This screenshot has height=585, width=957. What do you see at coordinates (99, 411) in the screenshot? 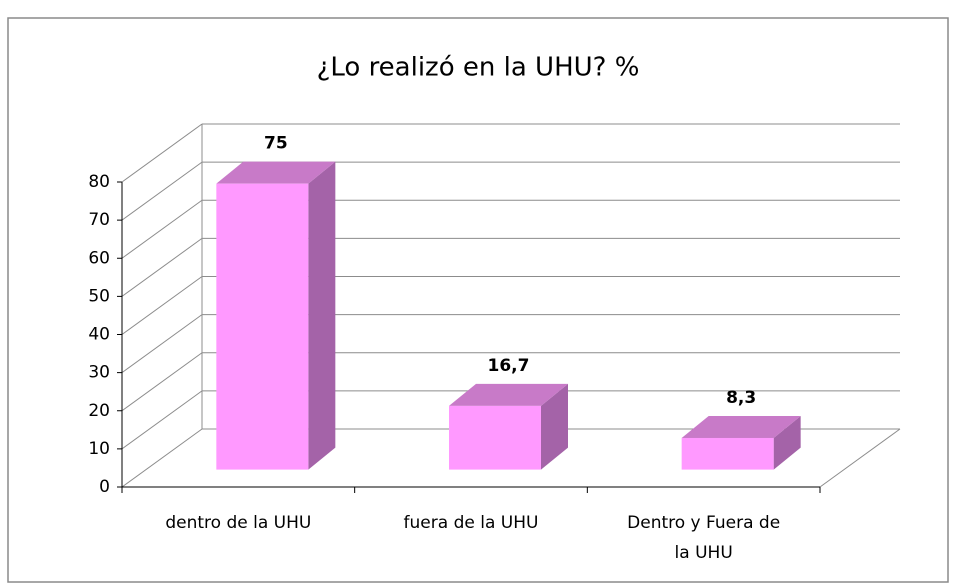
I see `y-tick-label: 20` at bounding box center [99, 411].